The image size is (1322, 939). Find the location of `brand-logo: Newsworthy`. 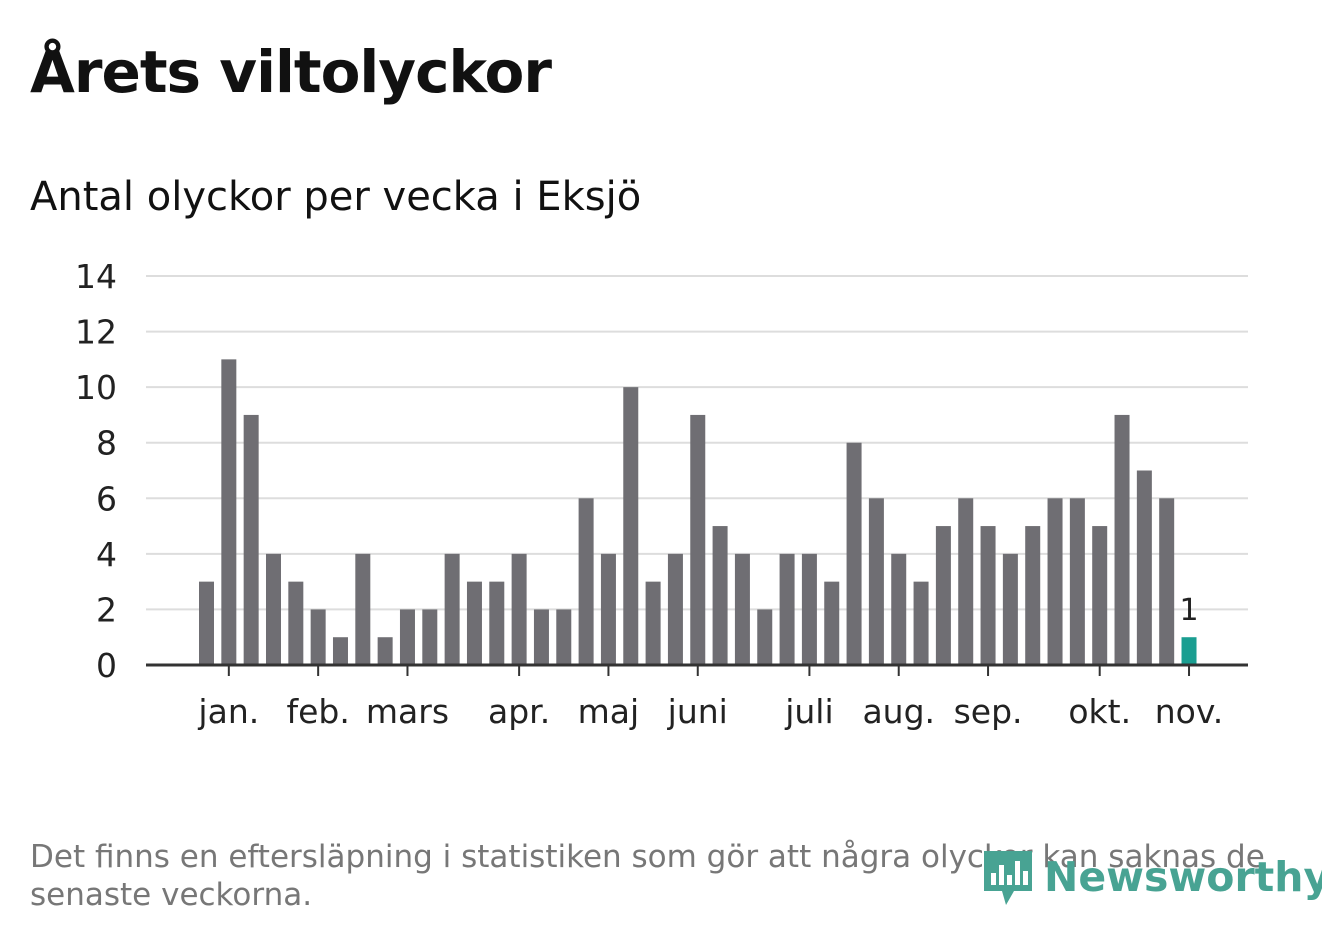

brand-logo: Newsworthy is located at coordinates (1151, 877).